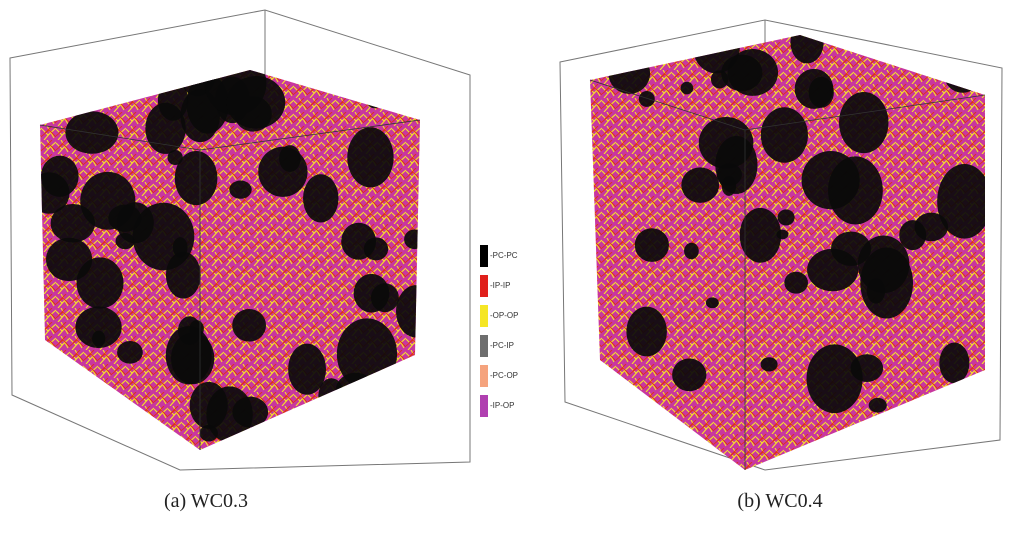 The width and height of the screenshot is (1017, 536). I want to click on legend: -PC-PC -IP-IP -OP-OP -PC-IP -PC-OP -IP-OP, so click(499, 331).